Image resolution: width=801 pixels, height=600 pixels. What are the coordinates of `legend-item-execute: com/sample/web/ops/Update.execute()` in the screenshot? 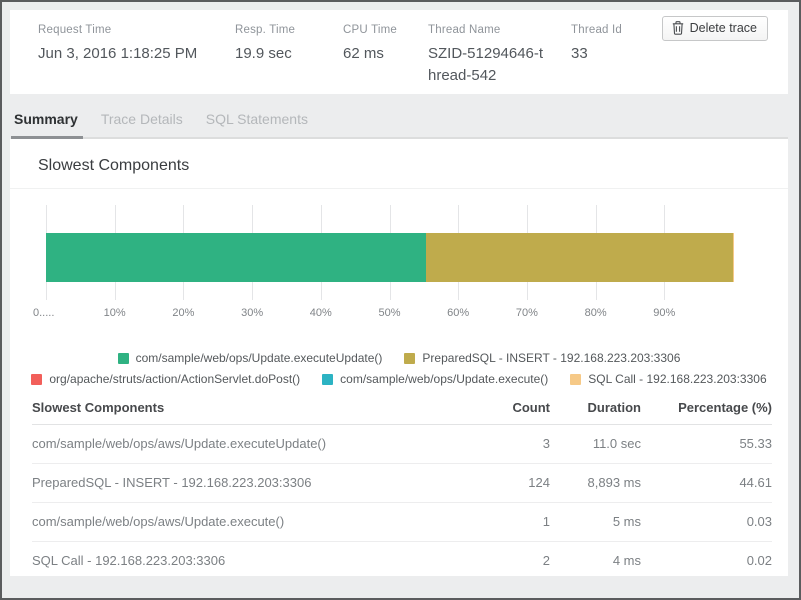 It's located at (435, 379).